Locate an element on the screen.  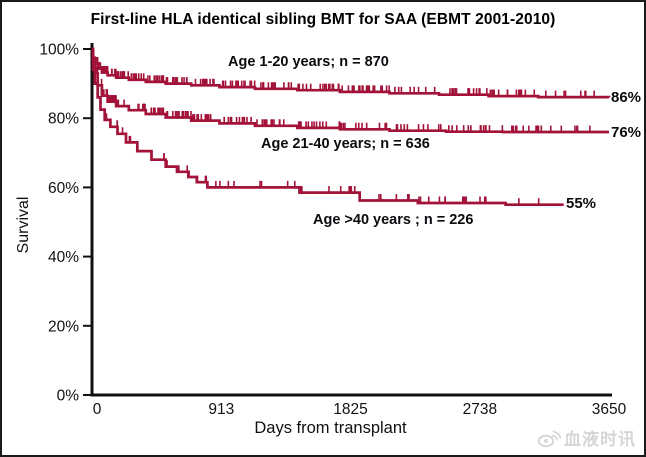
y-tick-label: 0% is located at coordinates (68, 396).